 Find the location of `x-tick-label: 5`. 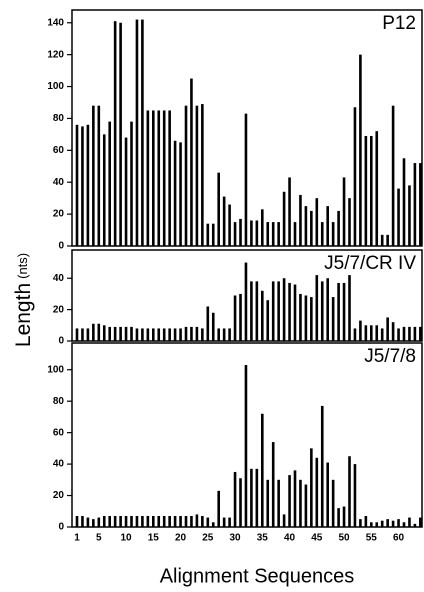

x-tick-label: 5 is located at coordinates (99, 538).